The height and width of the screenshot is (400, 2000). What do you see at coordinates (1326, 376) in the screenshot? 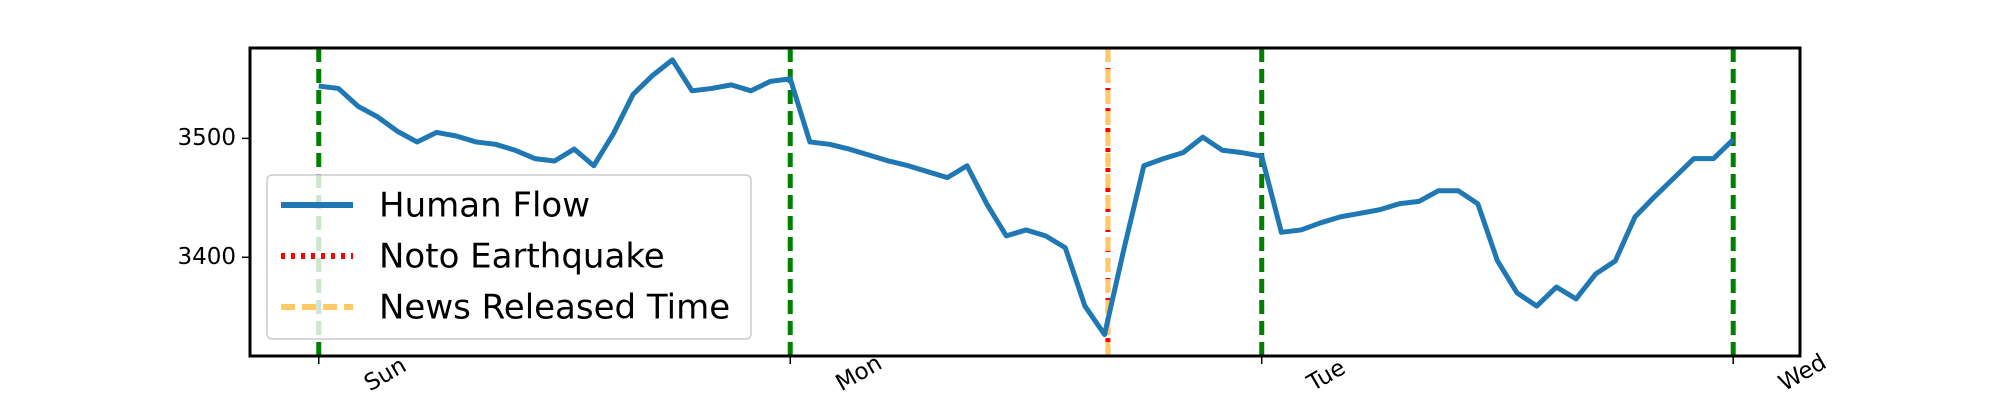
I see `x-tick-label: Tue` at bounding box center [1326, 376].